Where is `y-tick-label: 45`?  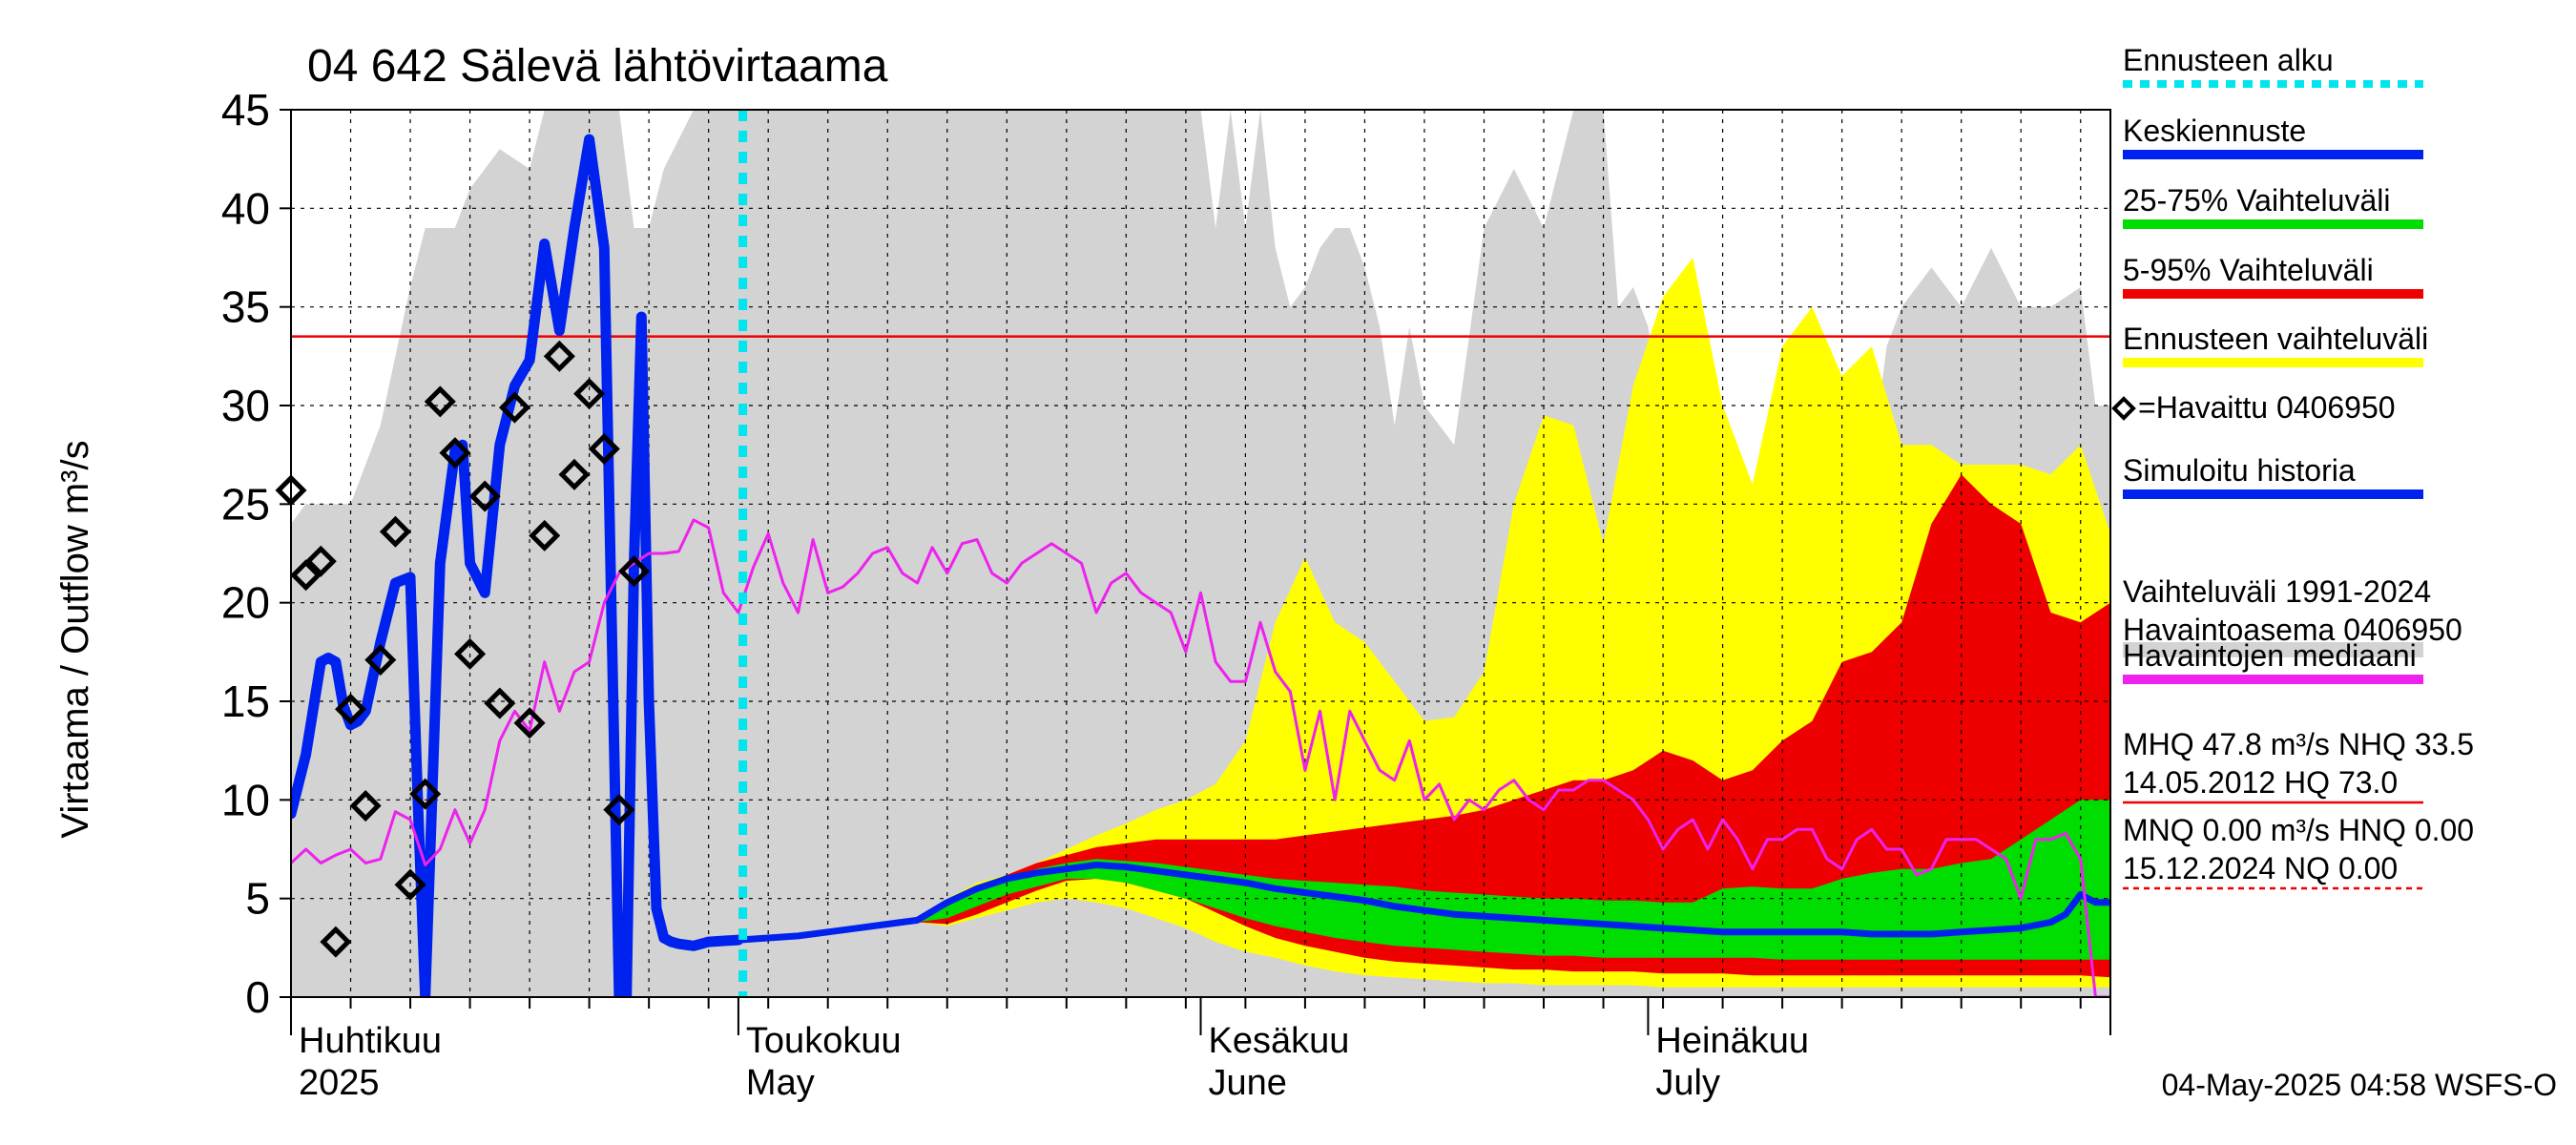 y-tick-label: 45 is located at coordinates (245, 110).